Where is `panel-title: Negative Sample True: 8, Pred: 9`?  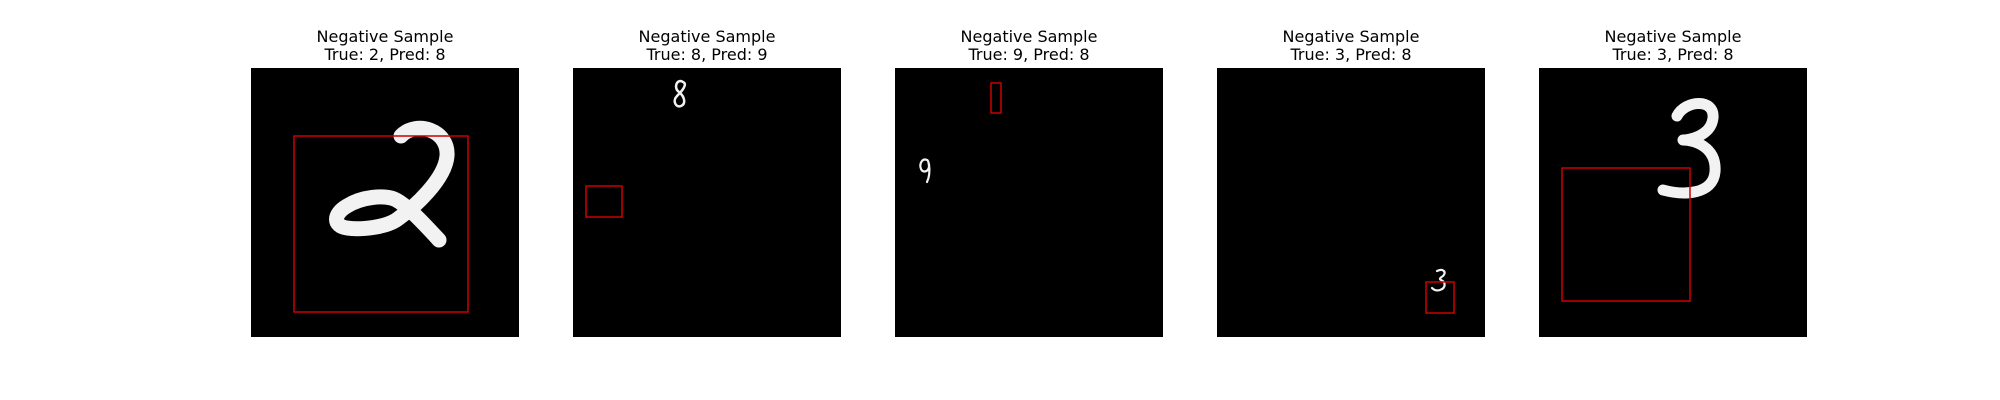 panel-title: Negative Sample True: 8, Pred: 9 is located at coordinates (707, 46).